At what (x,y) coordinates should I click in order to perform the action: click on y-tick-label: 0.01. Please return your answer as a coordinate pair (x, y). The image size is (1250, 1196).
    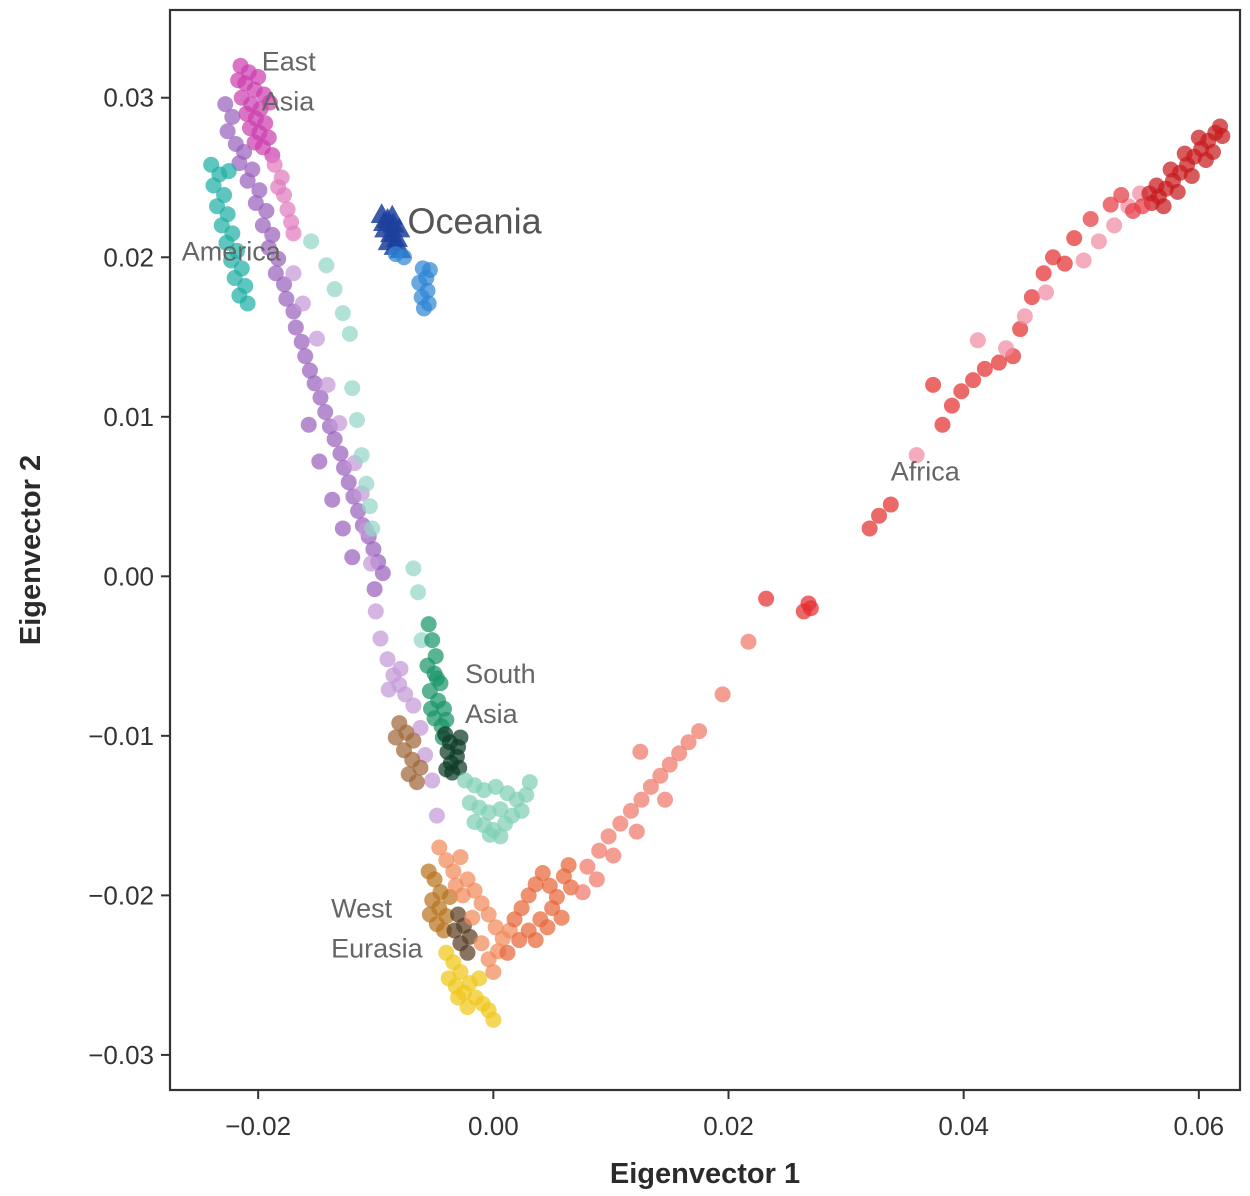
    Looking at the image, I should click on (128, 417).